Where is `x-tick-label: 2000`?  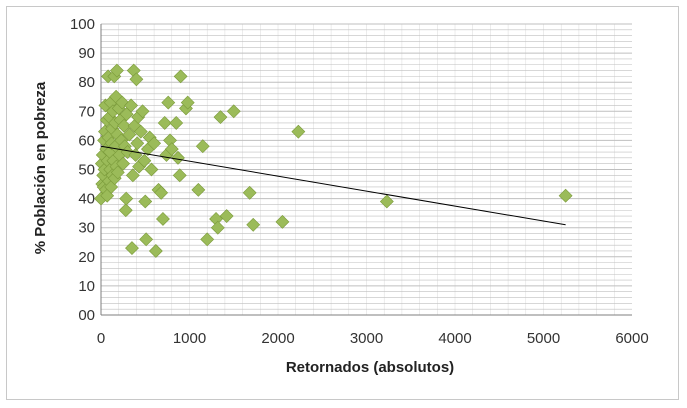 x-tick-label: 2000 is located at coordinates (277, 338).